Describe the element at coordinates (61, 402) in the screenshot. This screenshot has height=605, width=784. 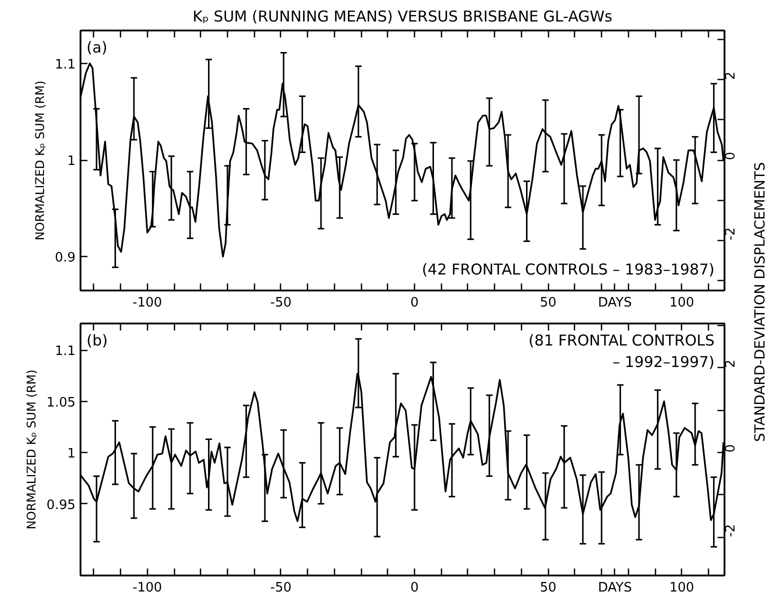
I see `y-tick-label: 1.05` at that location.